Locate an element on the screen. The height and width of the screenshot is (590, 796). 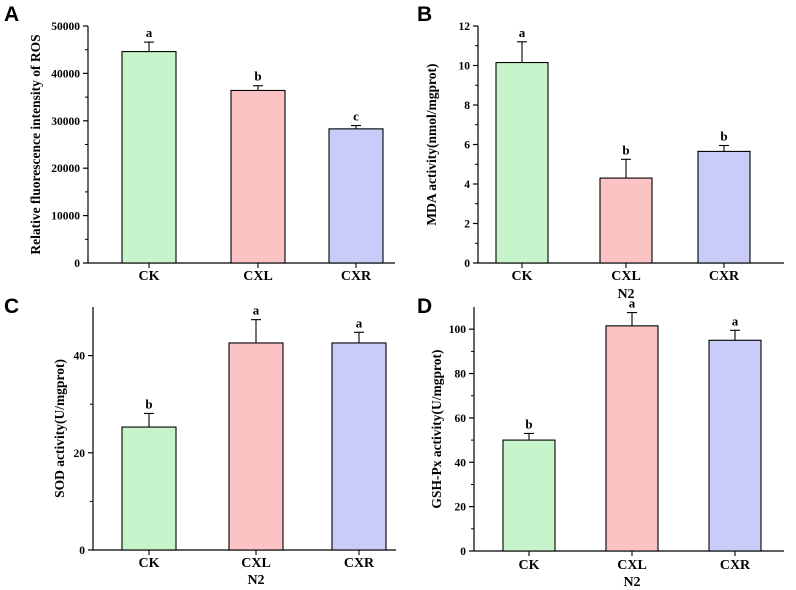
panel-letter: C is located at coordinates (11, 306).